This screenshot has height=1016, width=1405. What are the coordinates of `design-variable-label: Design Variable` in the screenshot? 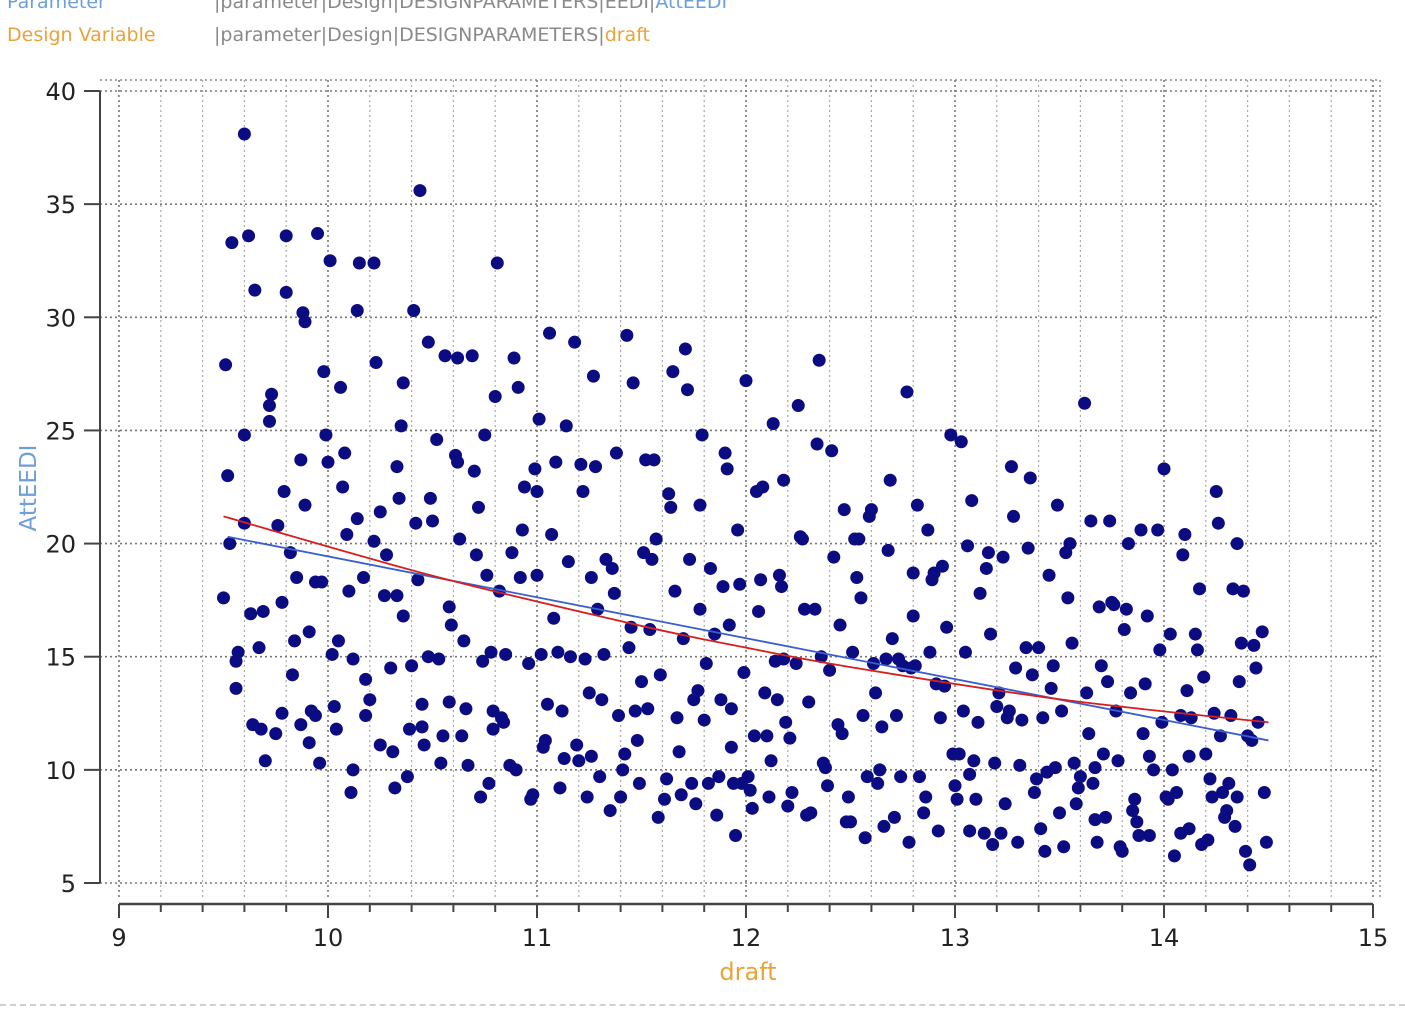 It's located at (81, 35).